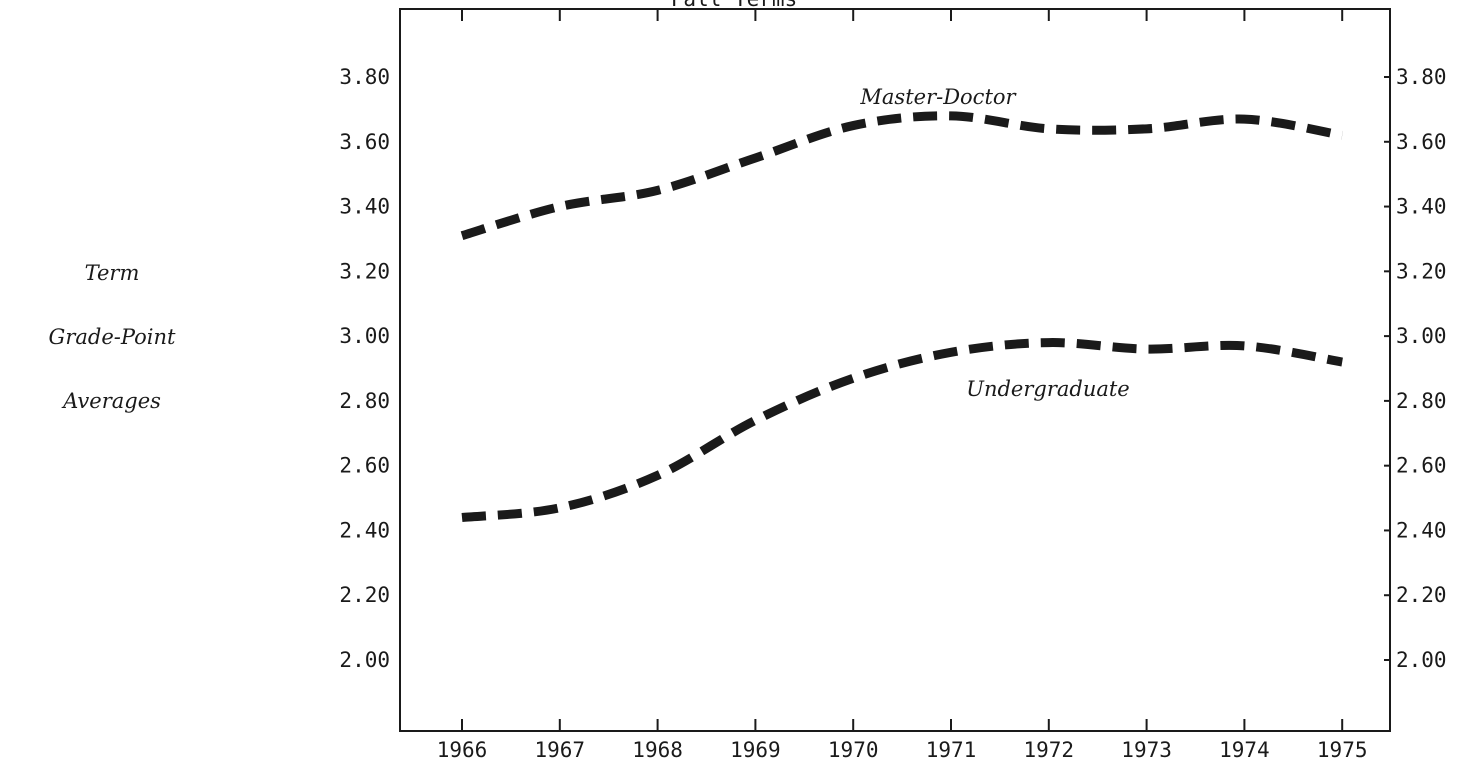 This screenshot has height=760, width=1474. What do you see at coordinates (755, 749) in the screenshot?
I see `x-tick-label: 1969` at bounding box center [755, 749].